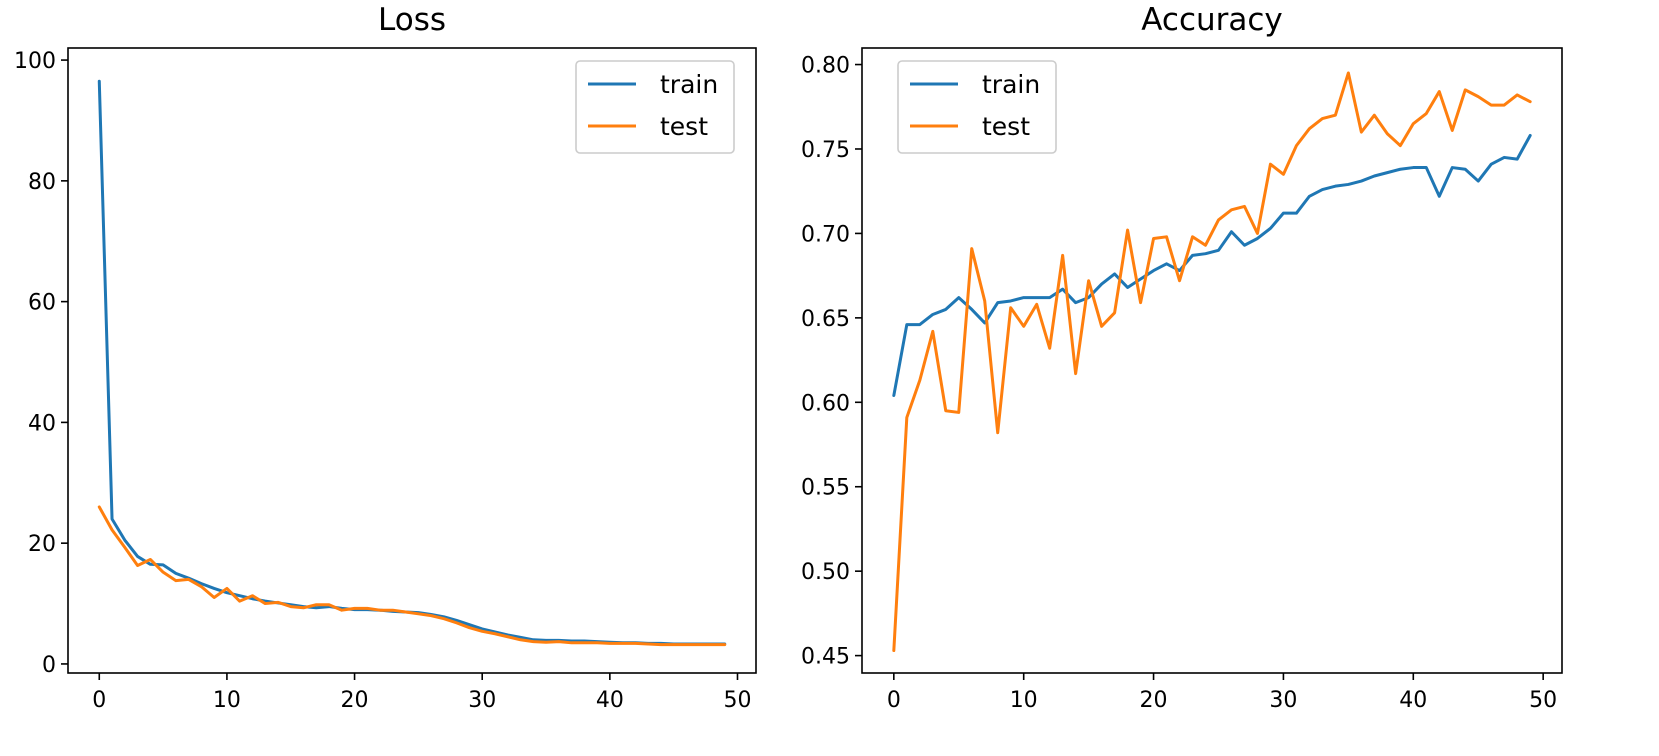 Image resolution: width=1659 pixels, height=756 pixels. Describe the element at coordinates (35, 61) in the screenshot. I see `y-tick-label: 100` at that location.